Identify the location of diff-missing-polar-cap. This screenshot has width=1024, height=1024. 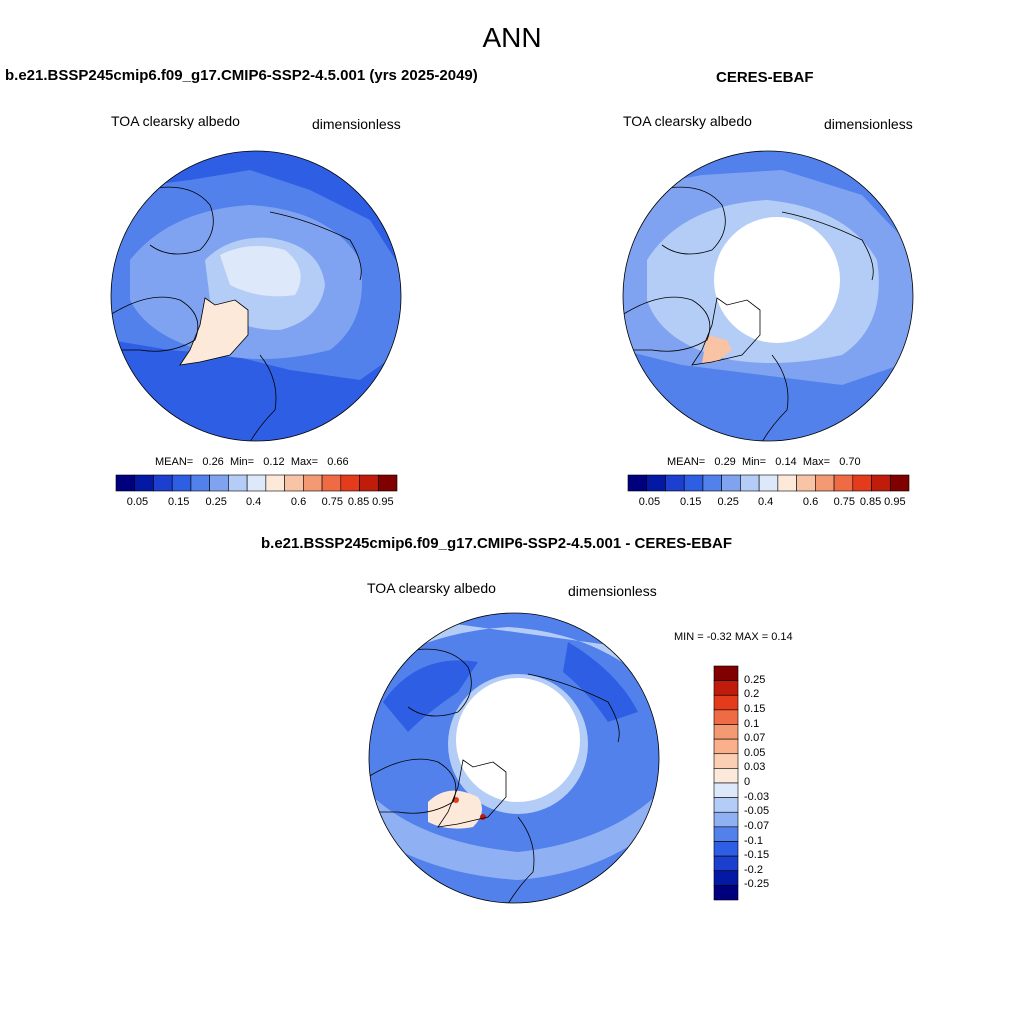
(518, 740).